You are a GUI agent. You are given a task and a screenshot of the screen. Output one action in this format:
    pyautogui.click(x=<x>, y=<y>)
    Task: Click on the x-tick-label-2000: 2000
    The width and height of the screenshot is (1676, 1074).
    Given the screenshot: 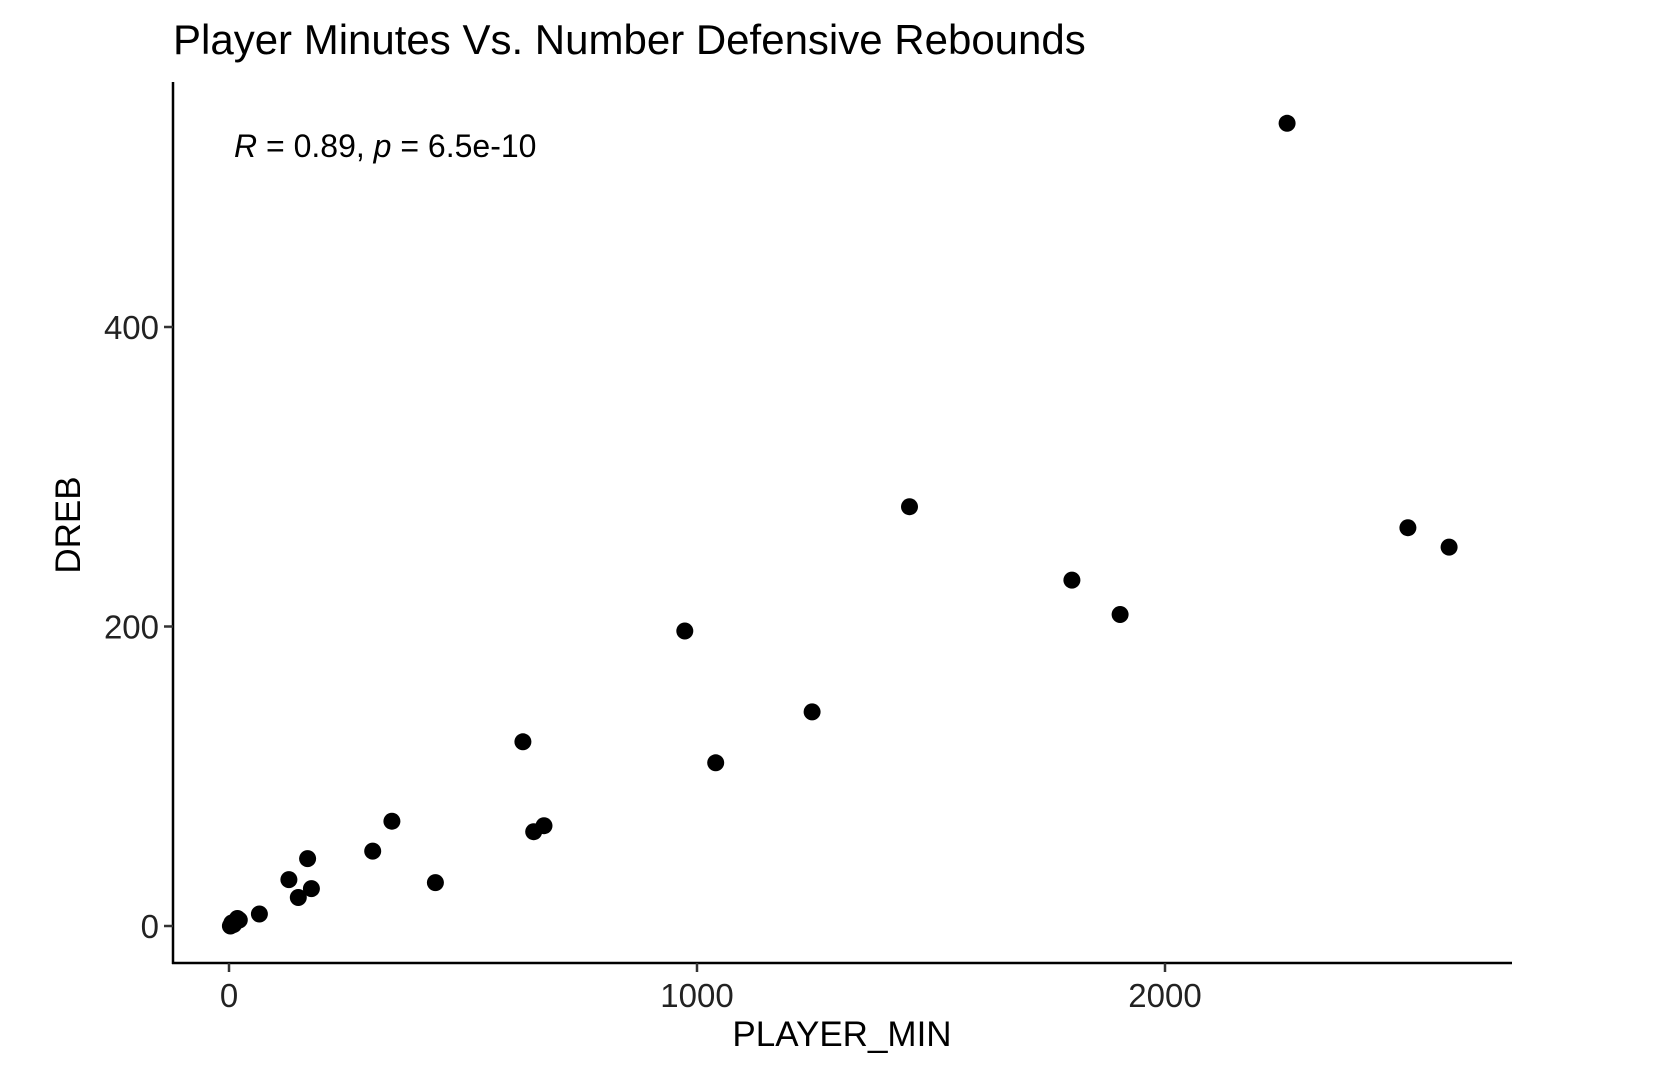 What is the action you would take?
    pyautogui.click(x=1164, y=995)
    